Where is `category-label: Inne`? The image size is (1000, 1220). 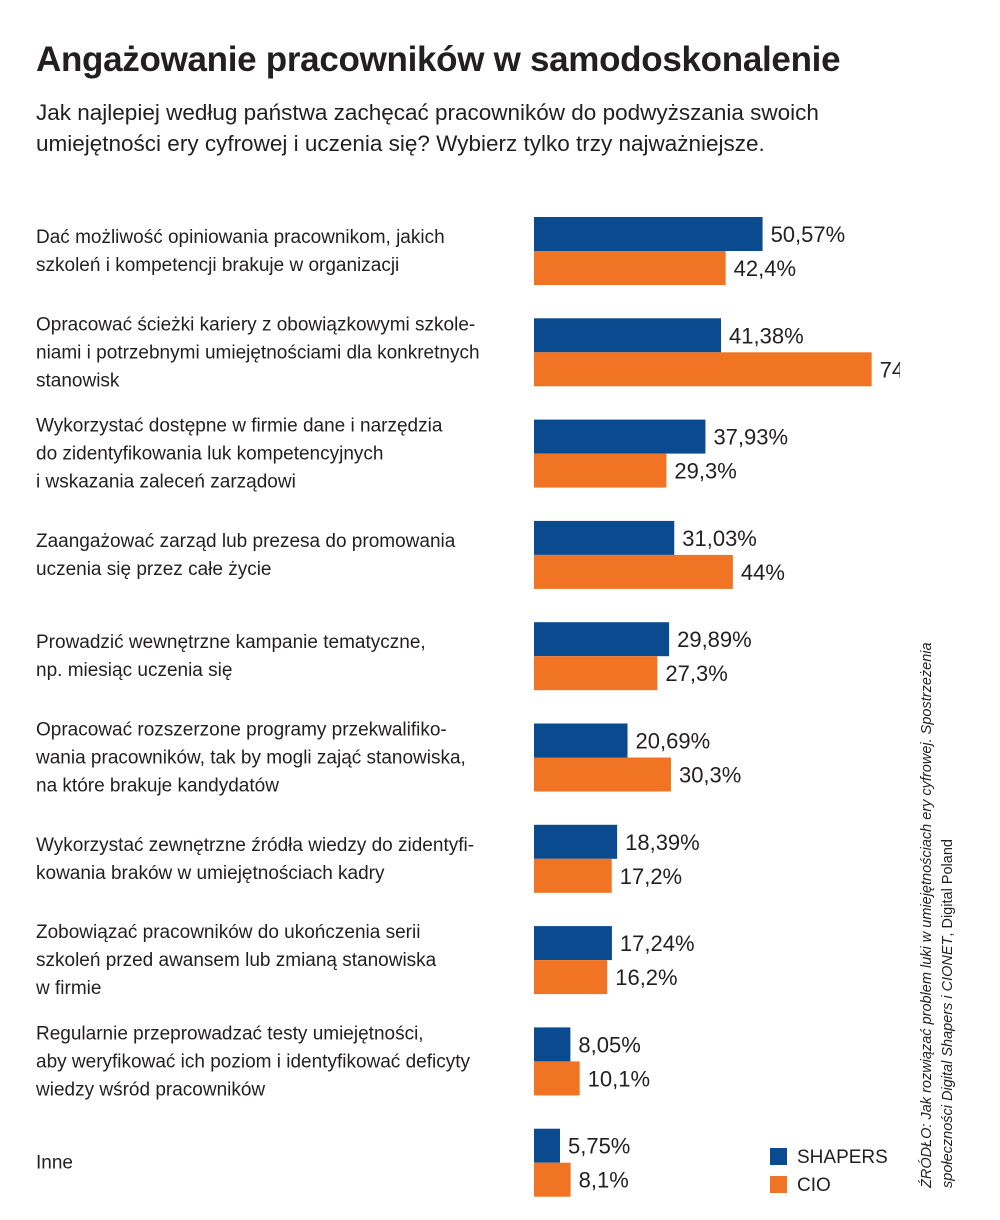 category-label: Inne is located at coordinates (54, 1163).